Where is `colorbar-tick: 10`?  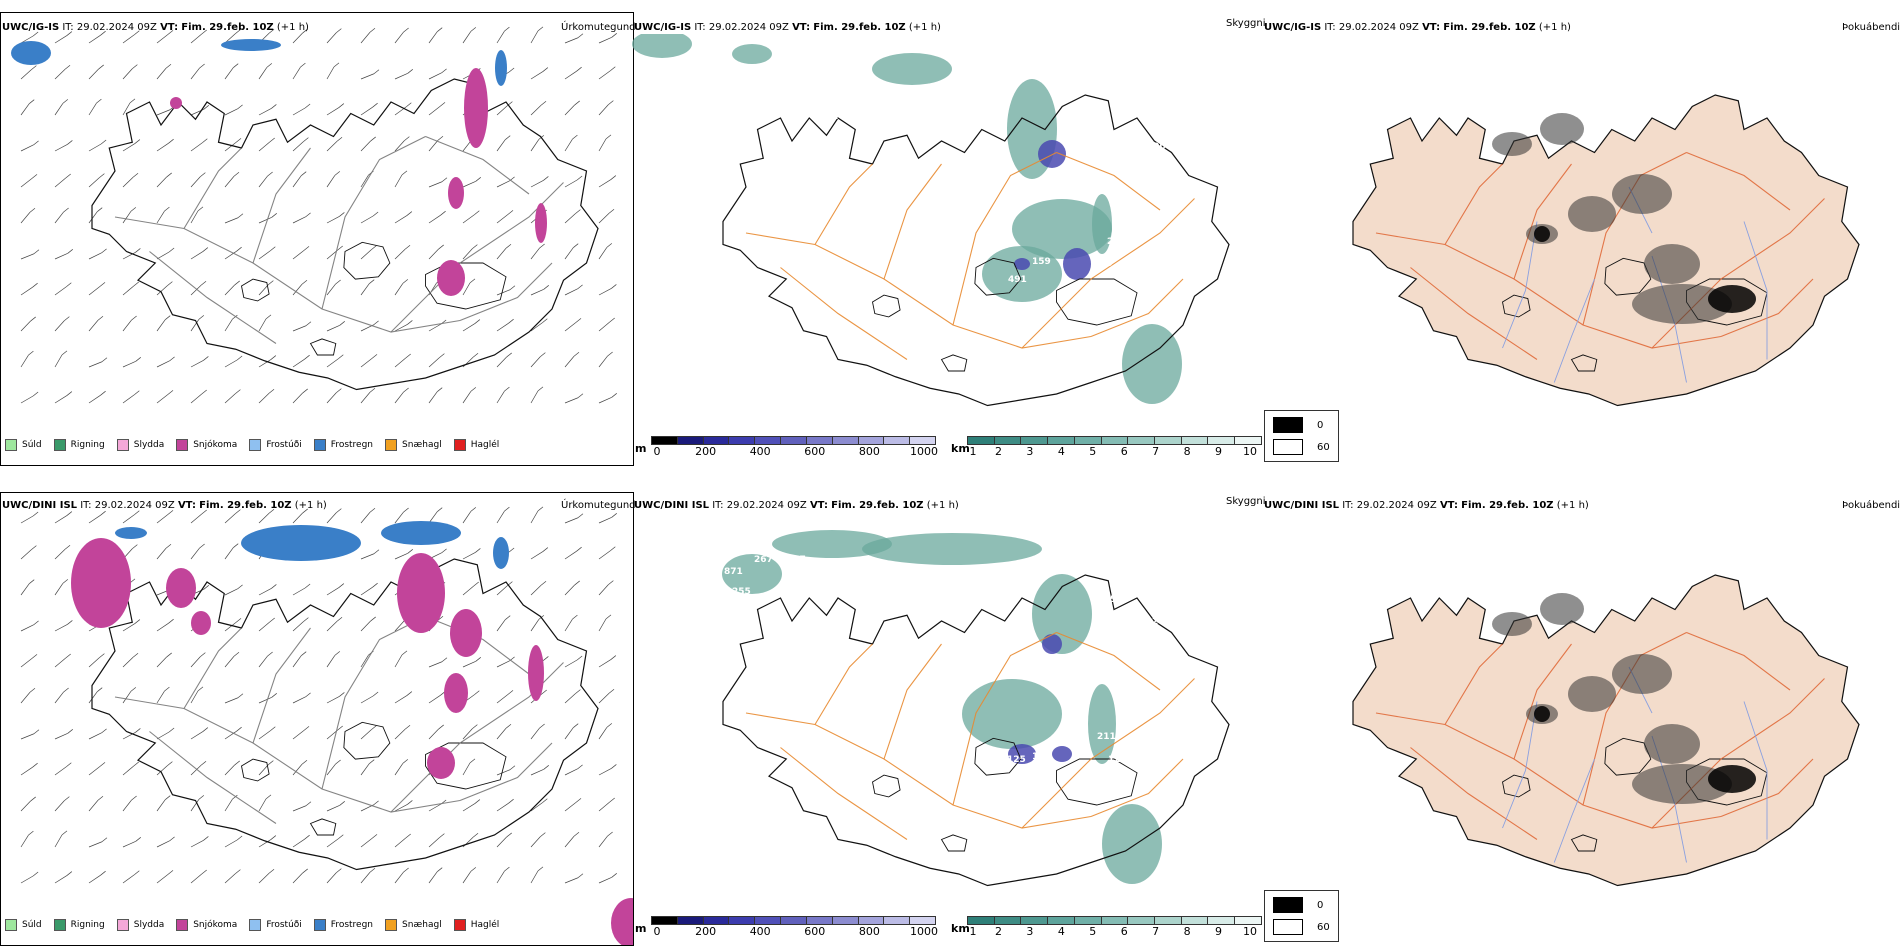
colorbar-tick: 10 is located at coordinates (1250, 931).